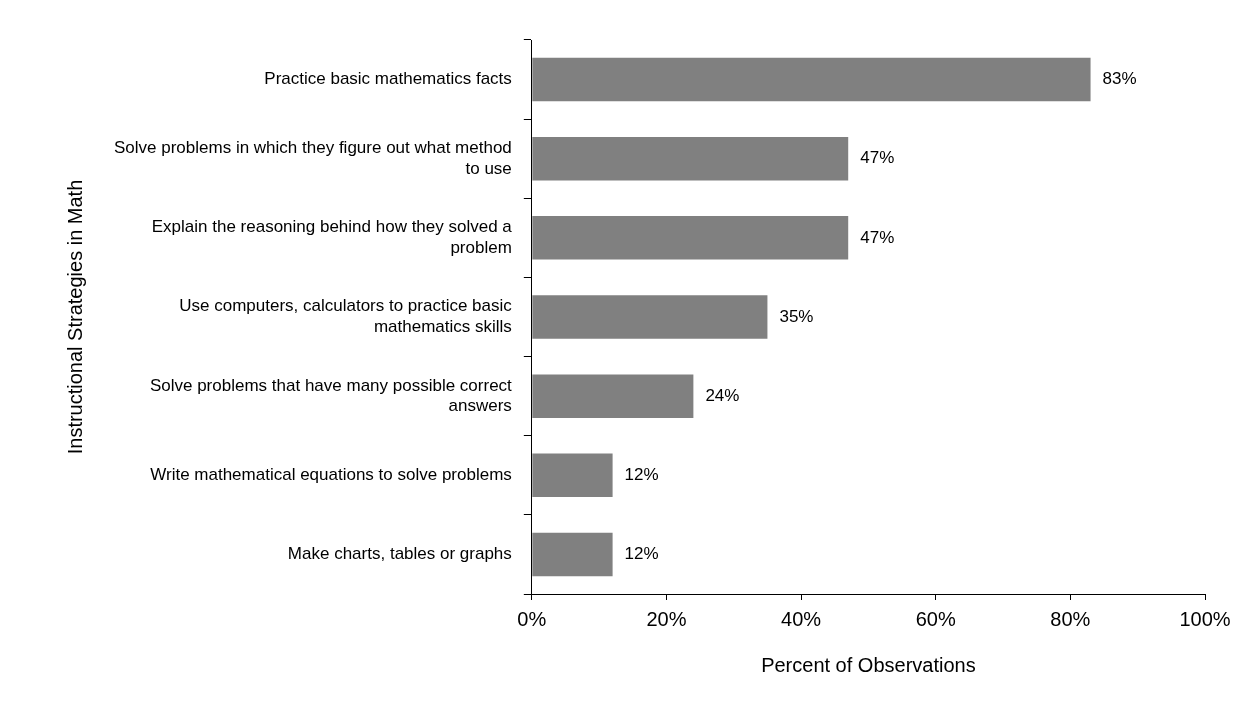 Image resolution: width=1255 pixels, height=702 pixels. I want to click on y-tick-label: Write mathematical equations to solve problems, so click(331, 474).